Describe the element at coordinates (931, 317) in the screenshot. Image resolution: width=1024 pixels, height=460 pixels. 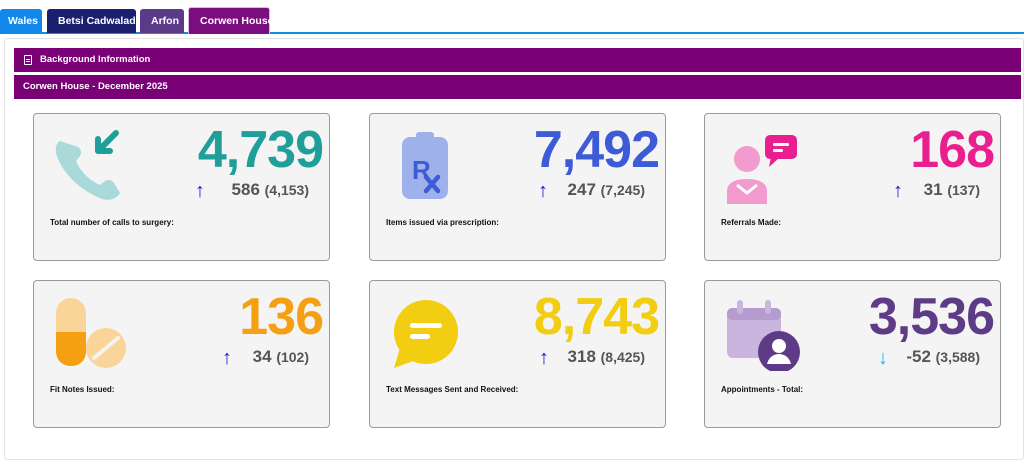
I see `appointments-value: 3,536` at that location.